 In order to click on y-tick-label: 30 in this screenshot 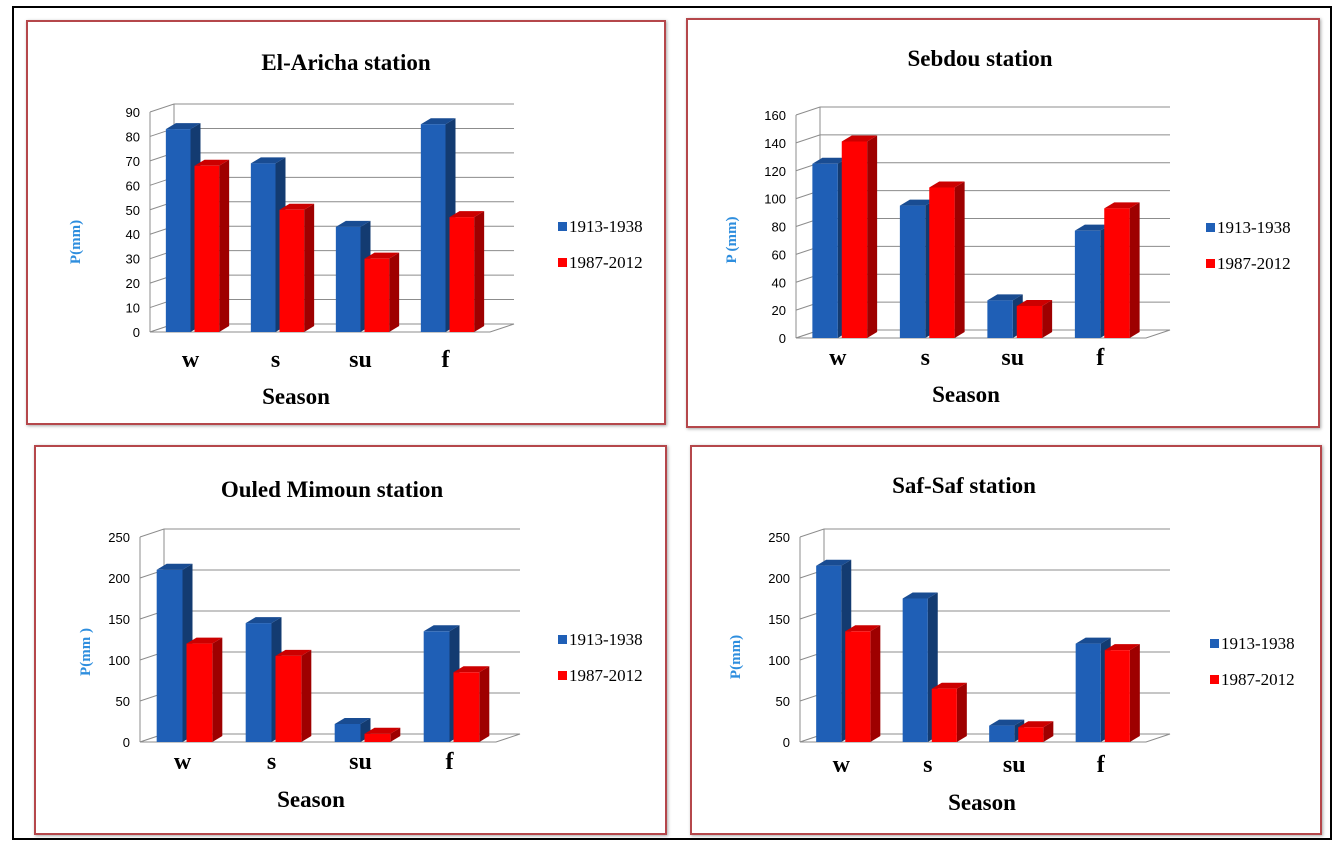, I will do `click(133, 259)`.